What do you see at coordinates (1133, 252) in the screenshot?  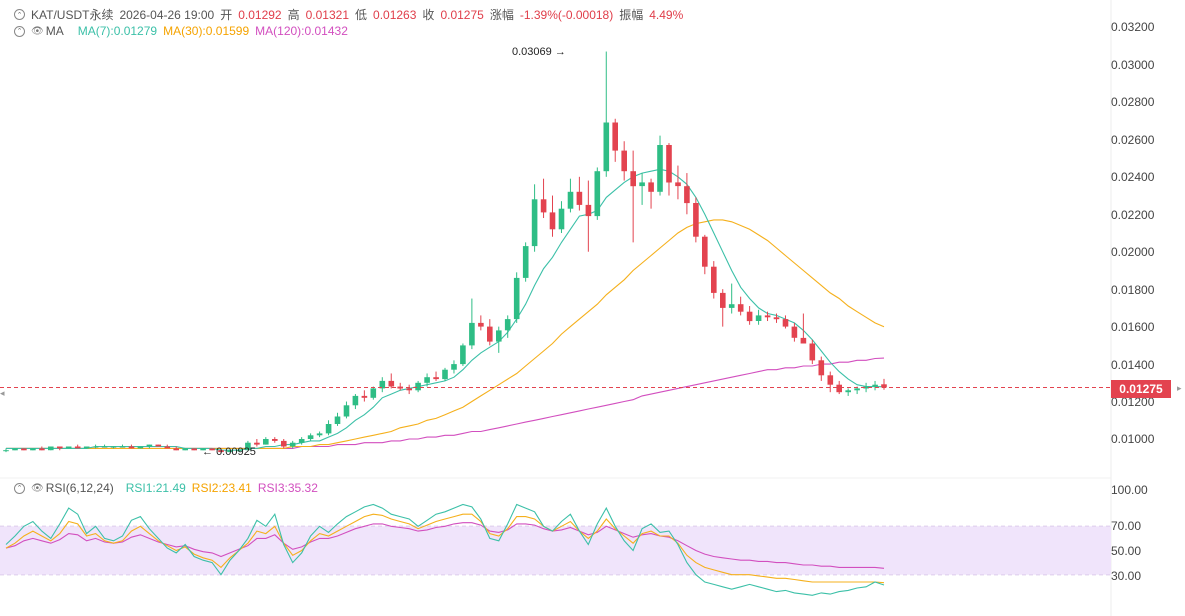 I see `price-tick: 0.02000` at bounding box center [1133, 252].